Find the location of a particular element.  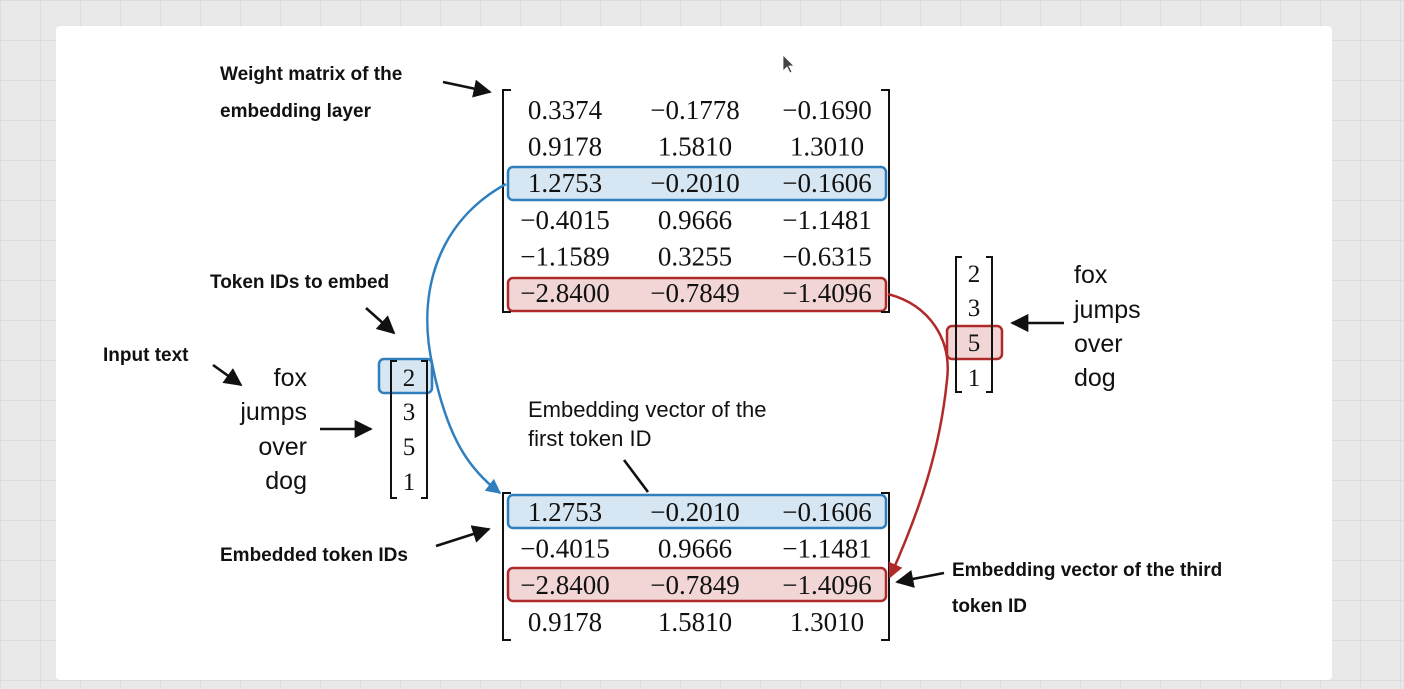

weight-matrix-cell: −0.1606 is located at coordinates (826, 183).